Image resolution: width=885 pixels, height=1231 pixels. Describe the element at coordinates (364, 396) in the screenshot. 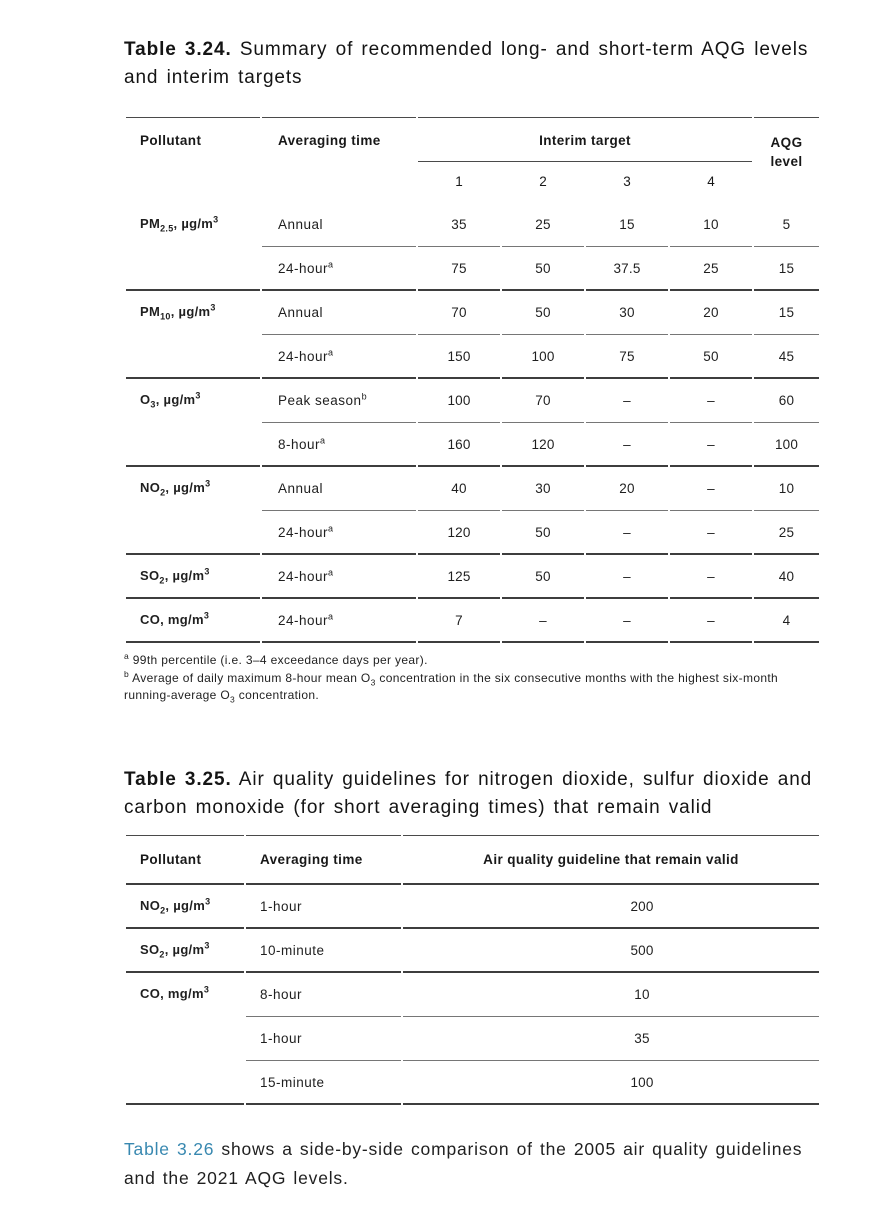

I see `footnote-marker: b` at that location.